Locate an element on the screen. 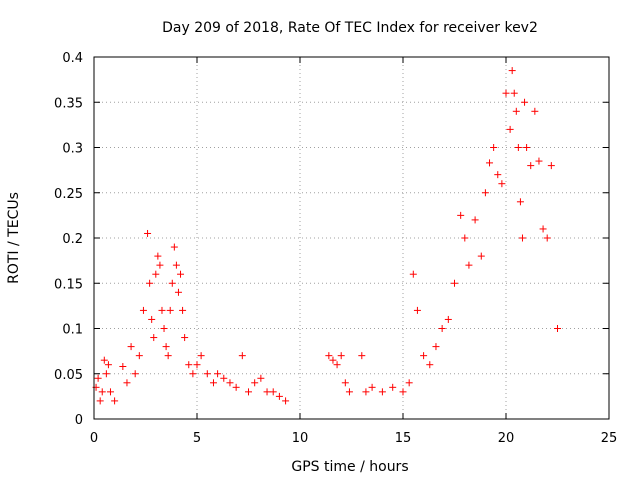  y-tick-label: 0.25 is located at coordinates (68, 194).